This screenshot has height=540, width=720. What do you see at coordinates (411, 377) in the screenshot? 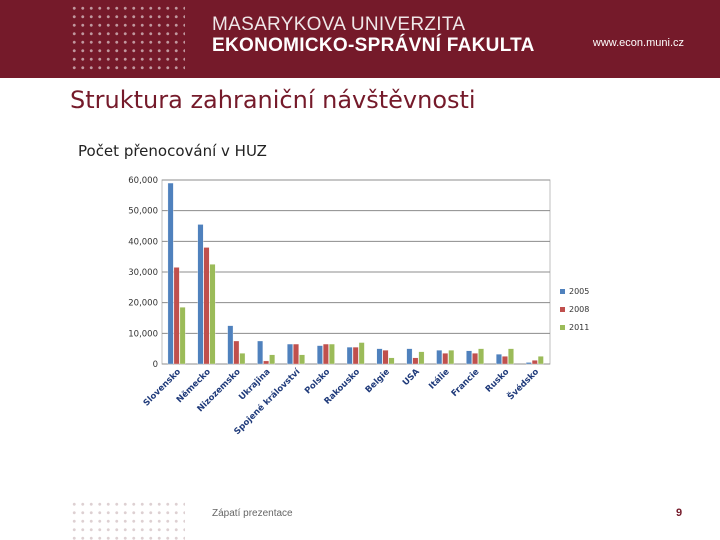
I see `x-tick-label: USA` at bounding box center [411, 377].